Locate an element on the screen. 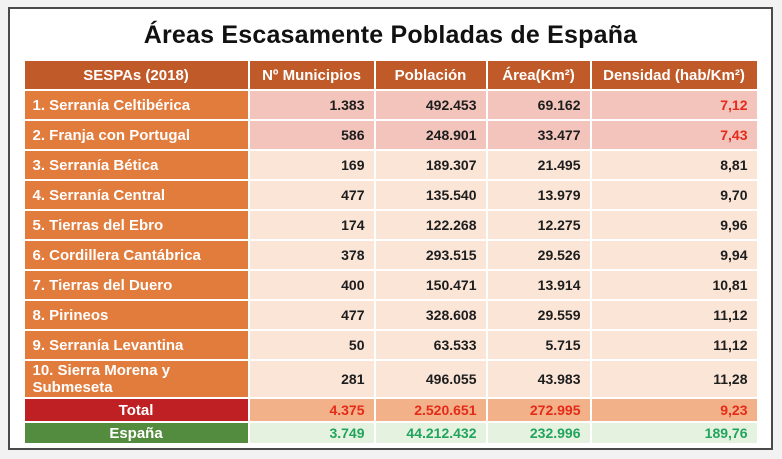 The image size is (782, 459). row-label: 3. Serranía Bética is located at coordinates (136, 165).